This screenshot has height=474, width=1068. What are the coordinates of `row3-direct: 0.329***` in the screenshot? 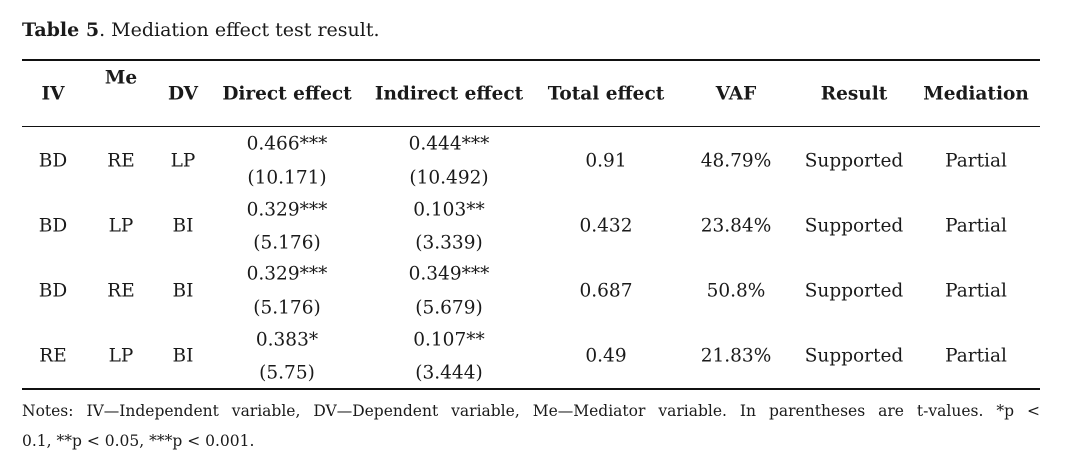 It's located at (287, 274).